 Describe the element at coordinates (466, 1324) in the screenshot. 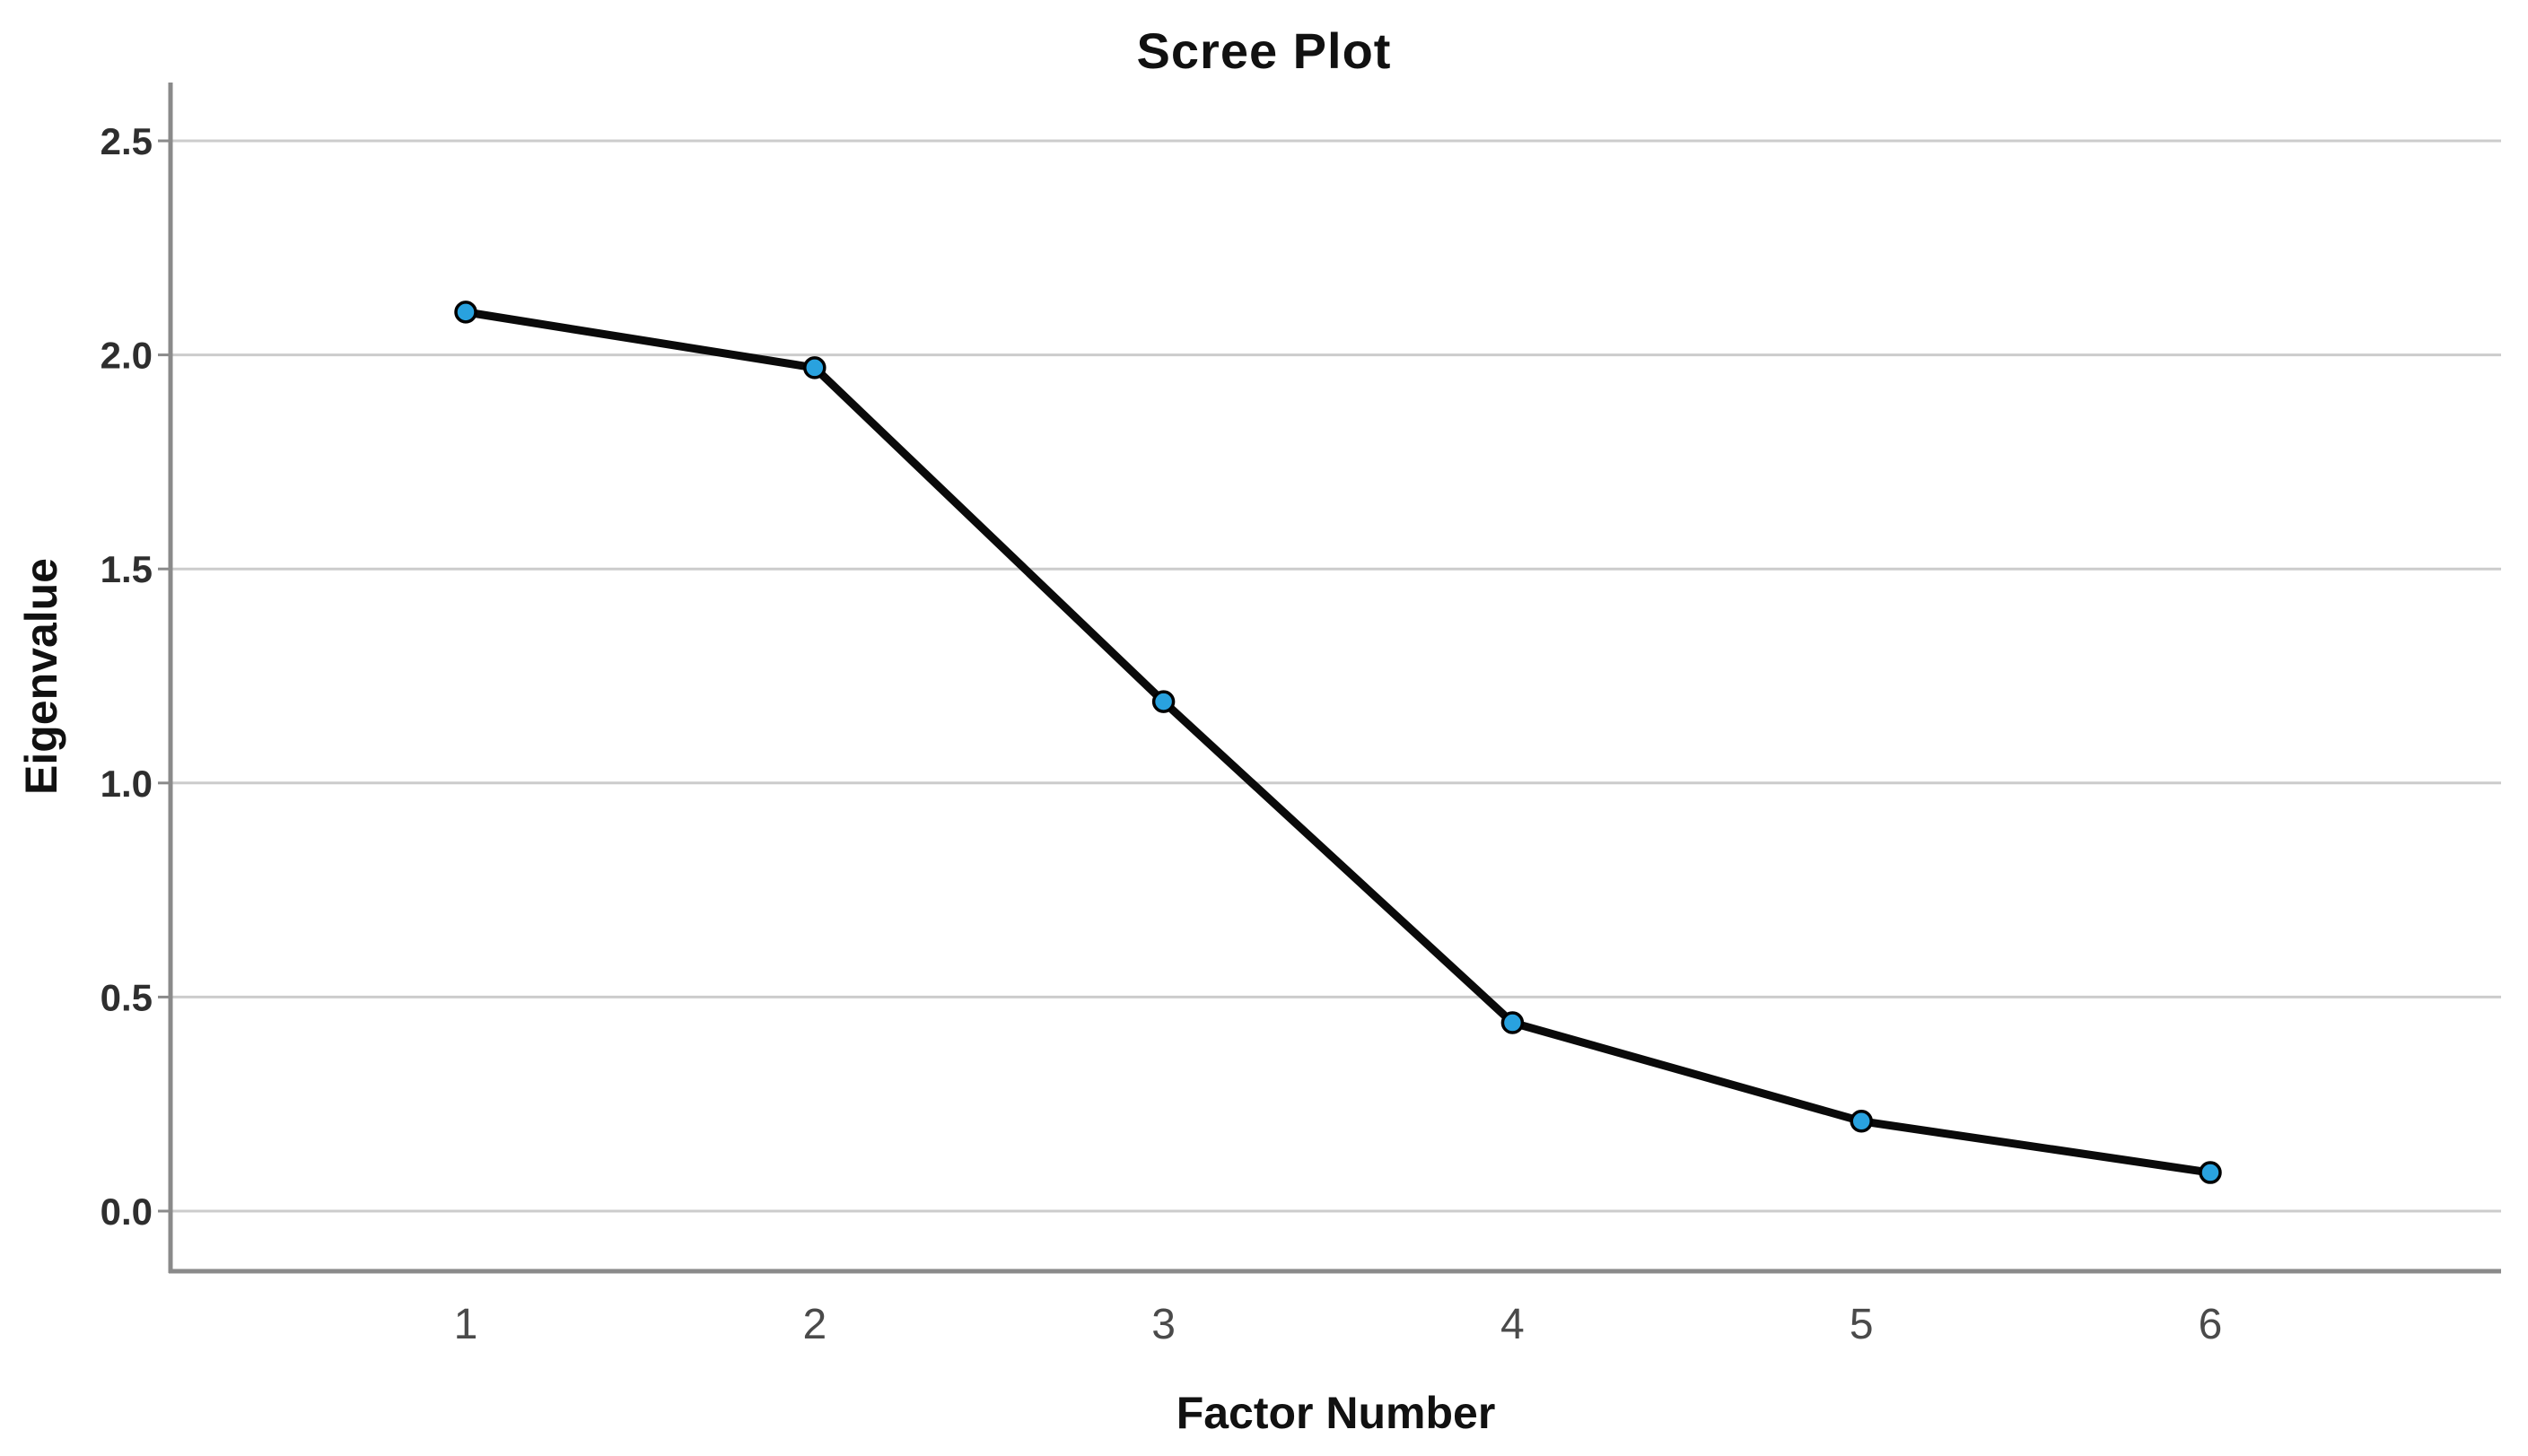

I see `x-tick-label: 1` at that location.